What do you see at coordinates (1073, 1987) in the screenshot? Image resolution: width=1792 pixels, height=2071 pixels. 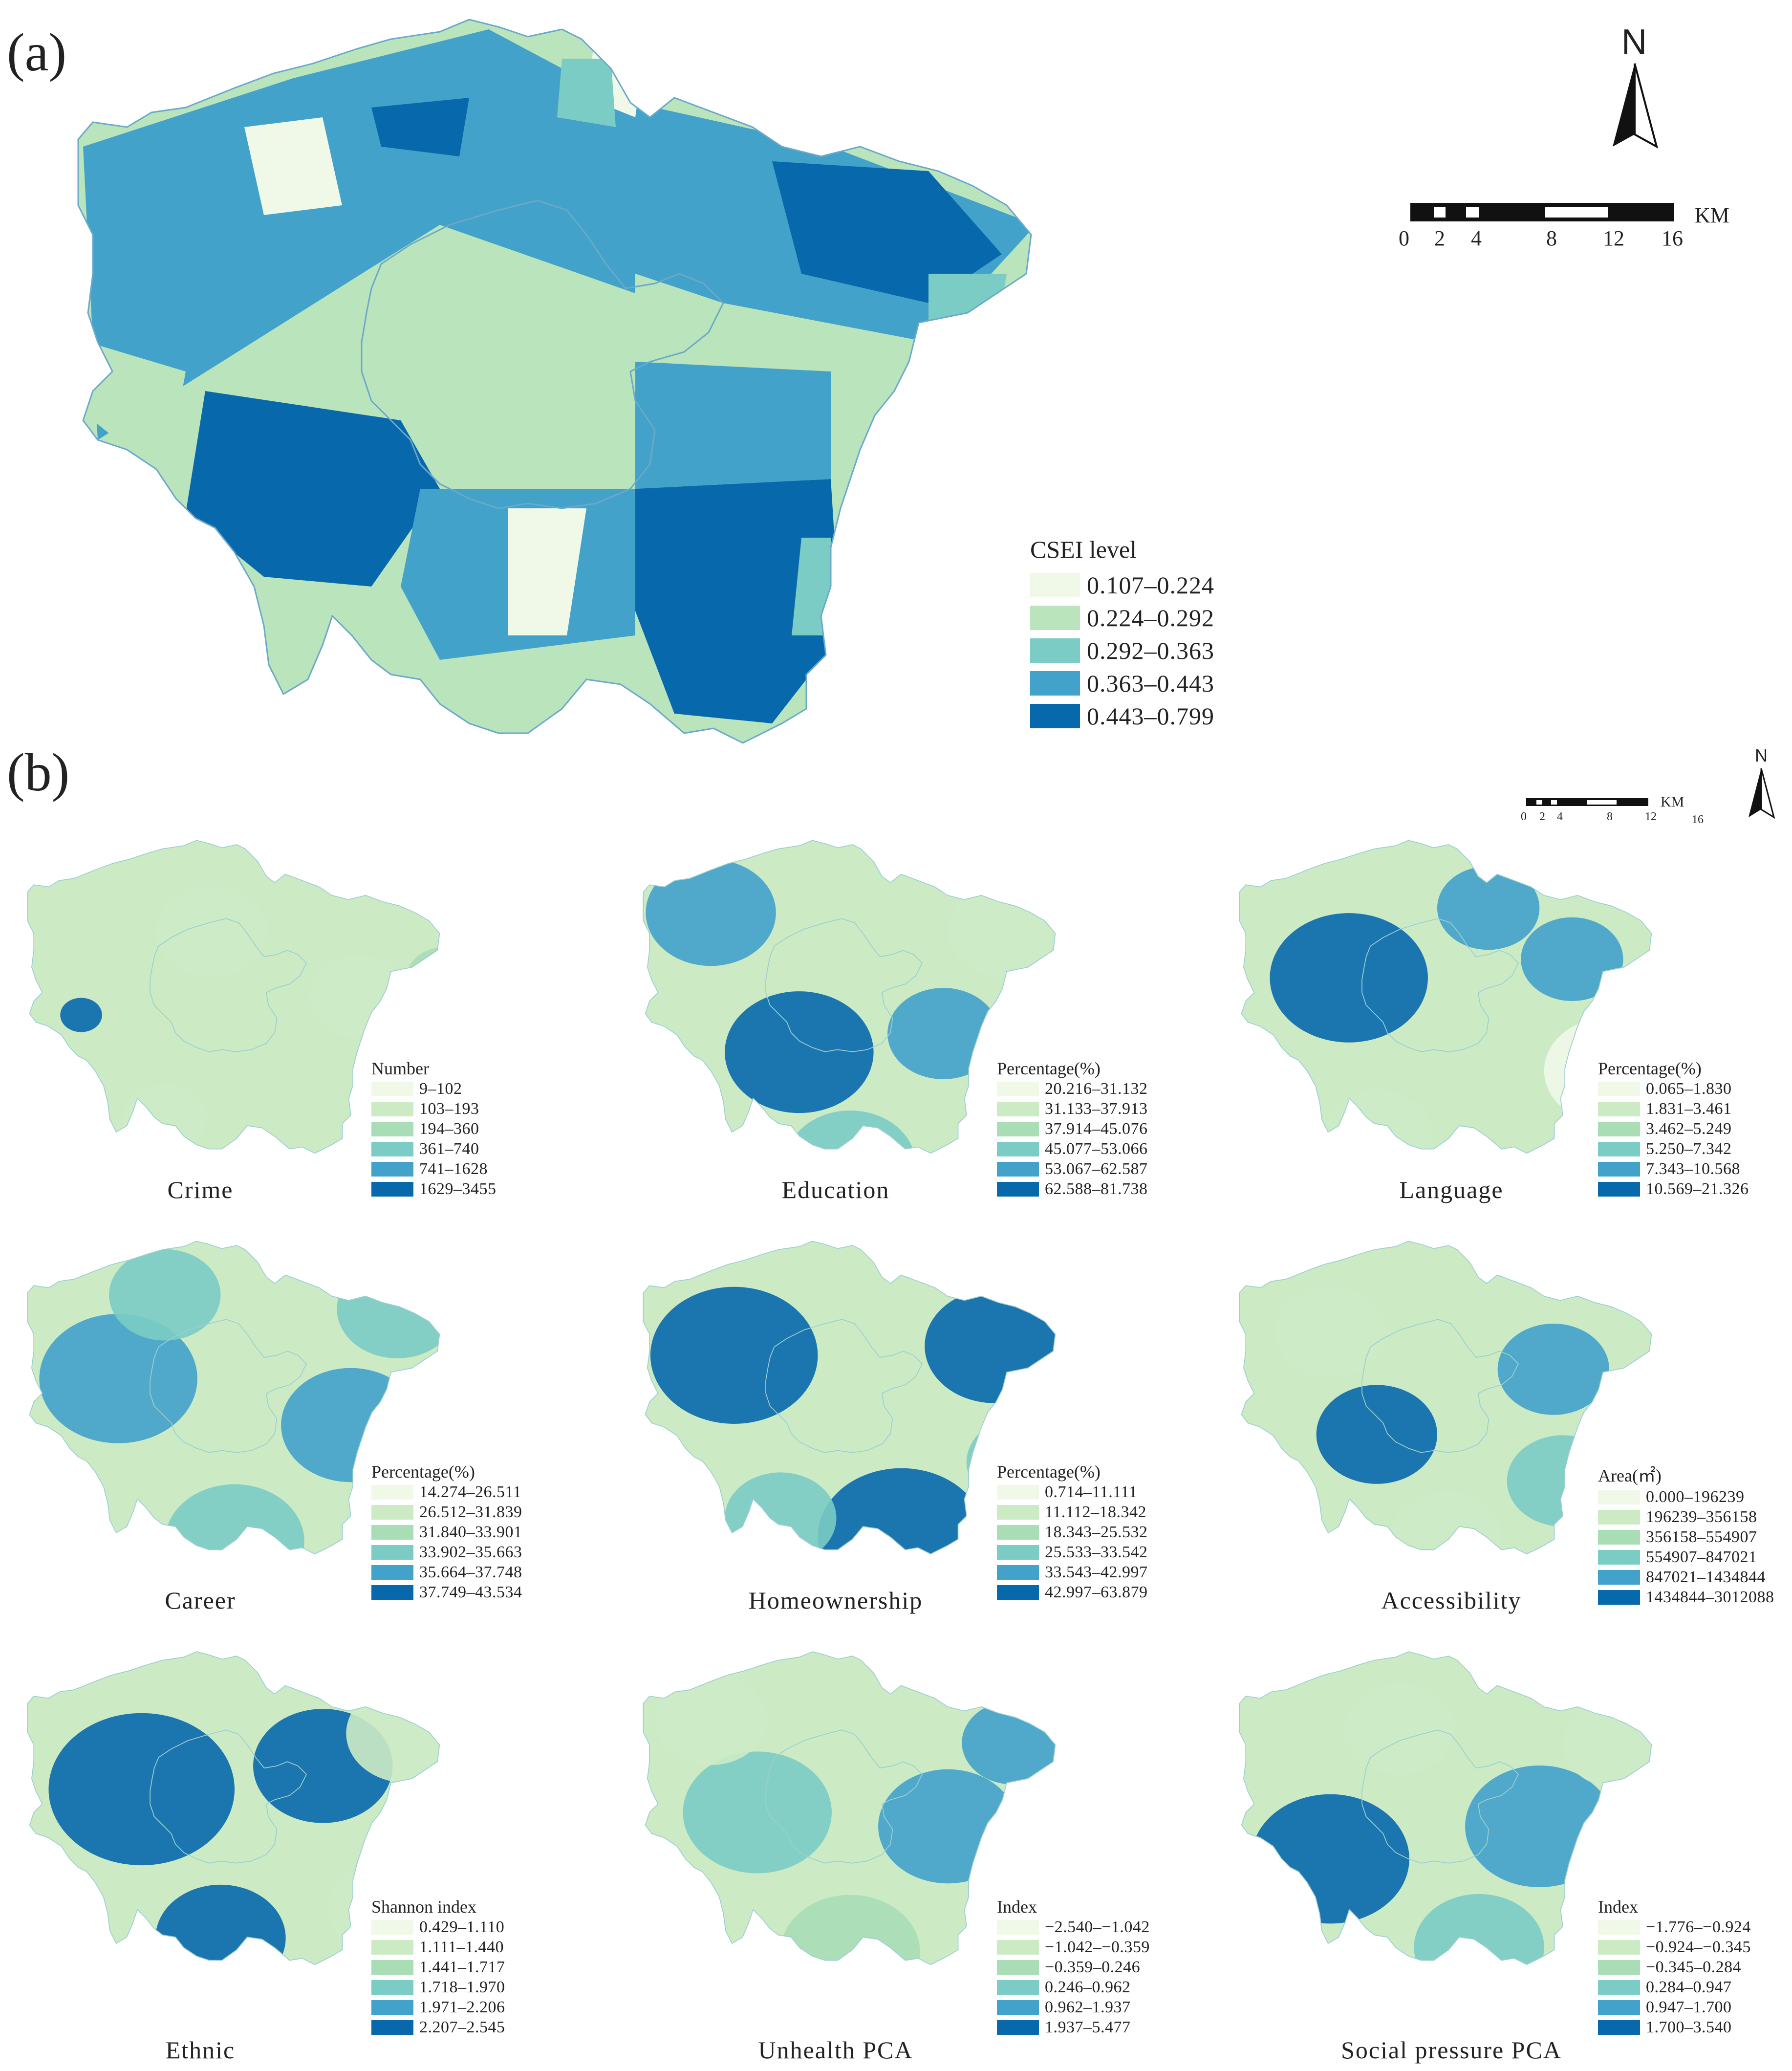 I see `small-legend-row: 0.246–0.962` at bounding box center [1073, 1987].